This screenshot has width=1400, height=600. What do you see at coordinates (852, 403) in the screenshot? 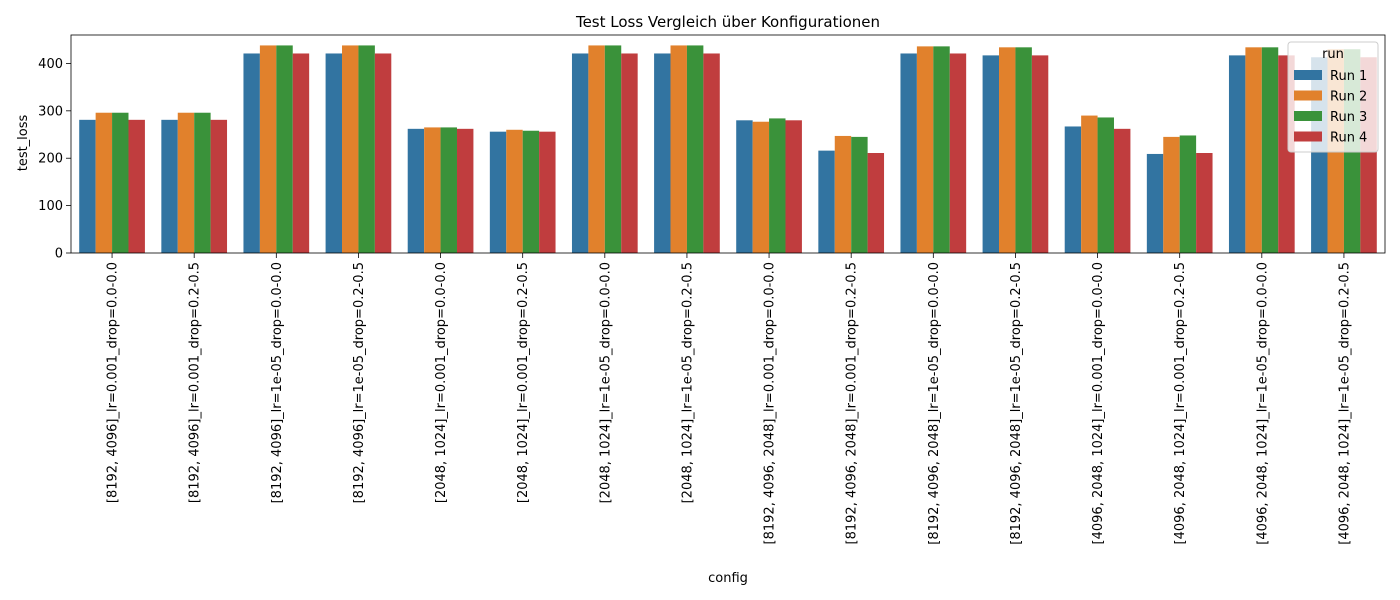
I see `x-tick-label: [8192, 4096, 2048]_lr=0.001_drop=0.2-0.5` at bounding box center [852, 403].